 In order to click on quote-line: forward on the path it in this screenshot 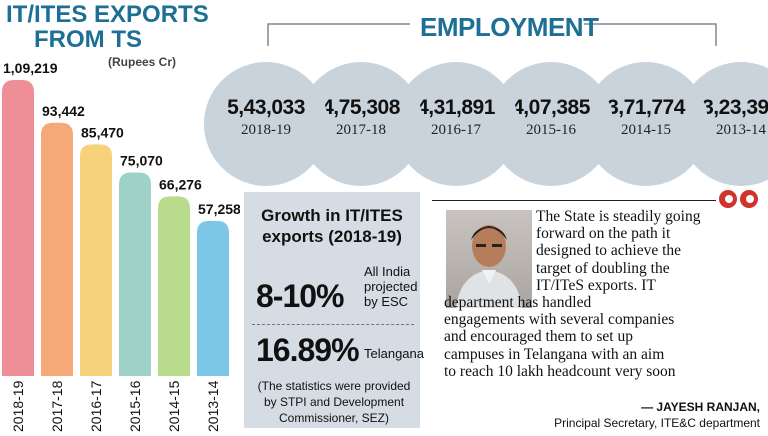, I will do `click(603, 234)`.